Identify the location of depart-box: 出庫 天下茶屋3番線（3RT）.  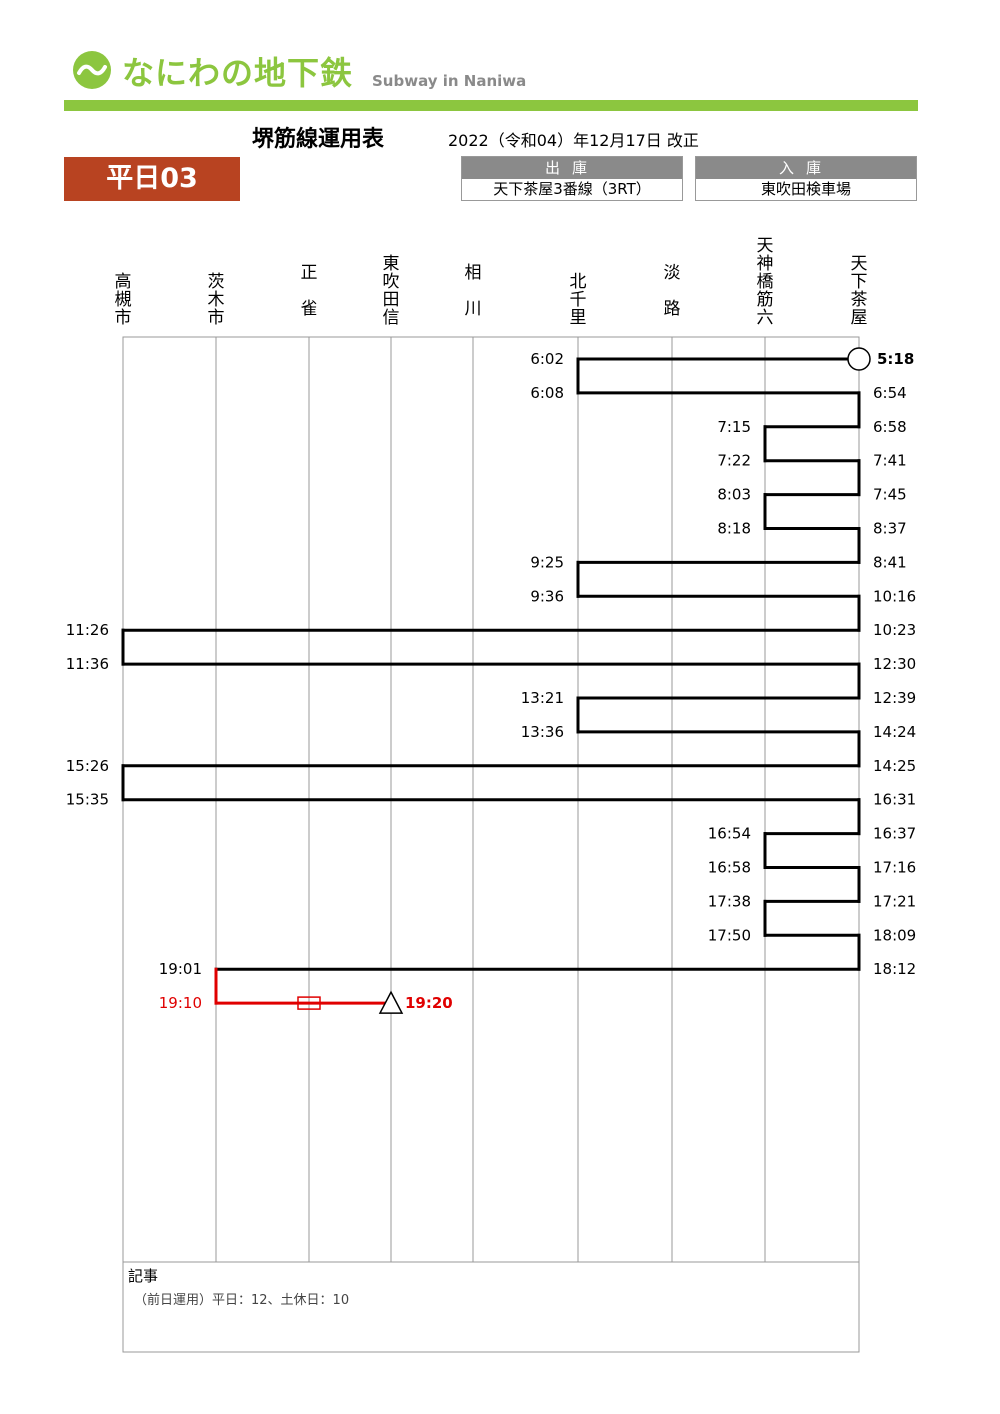
(572, 178).